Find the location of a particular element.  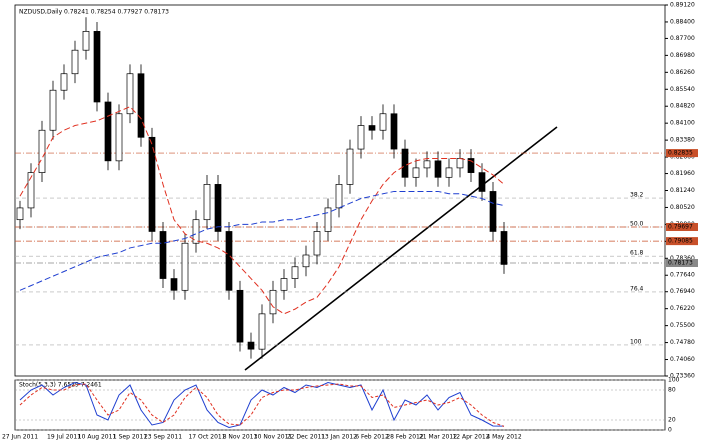

x-tick-label: 27 Jun 2011 is located at coordinates (20, 437).